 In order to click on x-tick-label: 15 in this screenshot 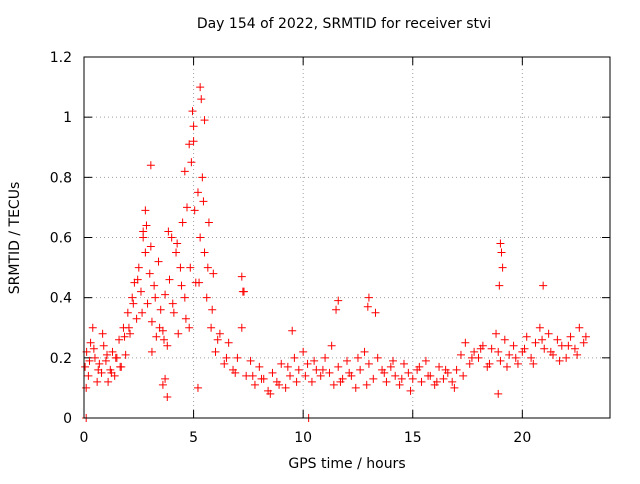, I will do `click(413, 438)`.